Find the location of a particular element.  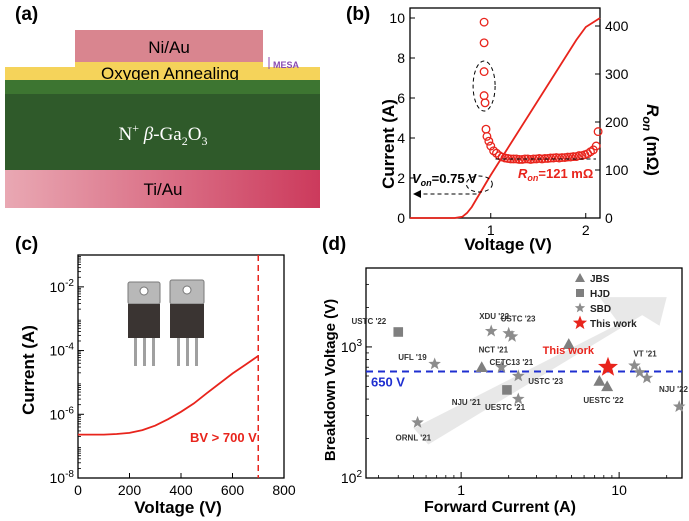

package-1-hole is located at coordinates (144, 291).